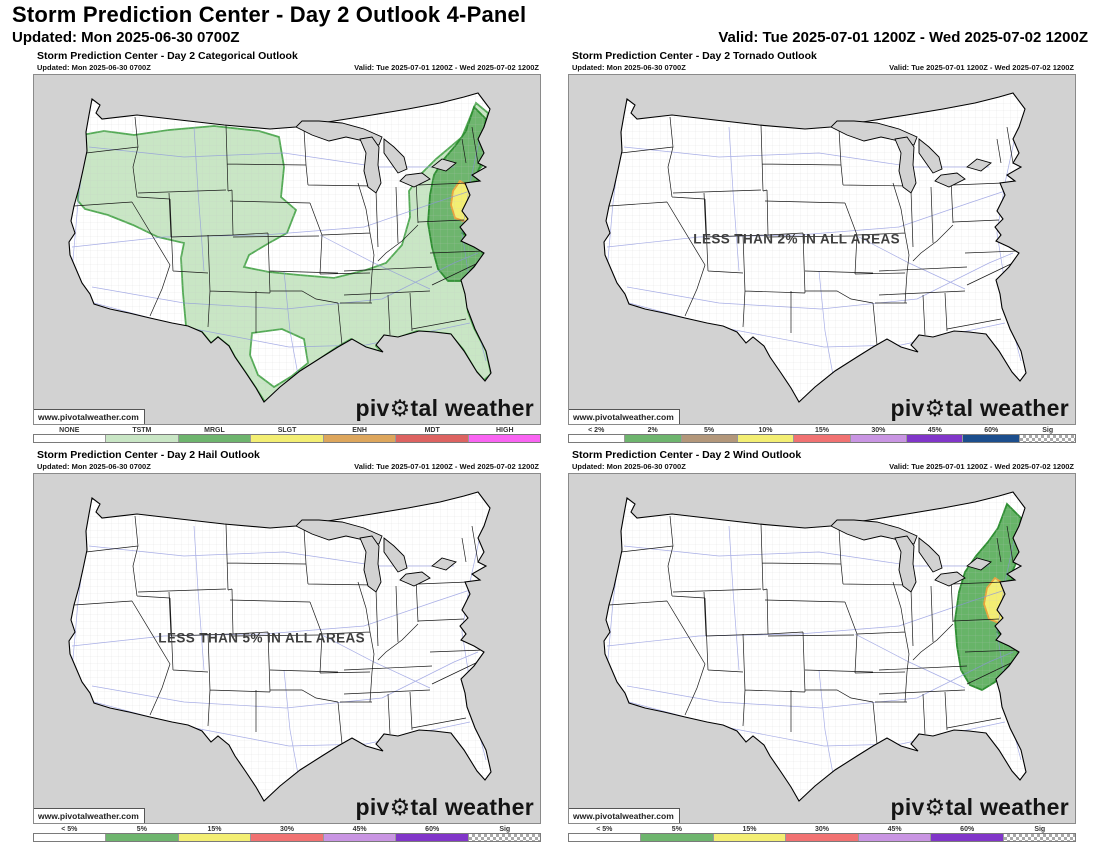 This screenshot has width=1100, height=850. Describe the element at coordinates (604, 829) in the screenshot. I see `legend-label: < 5%` at that location.